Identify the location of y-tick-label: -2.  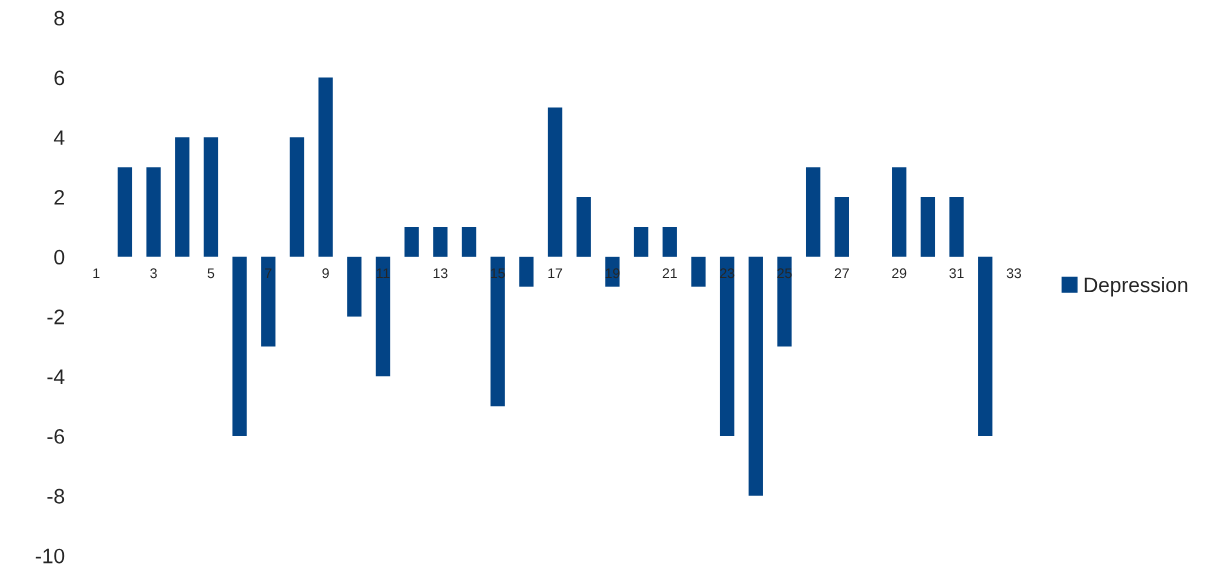
(55, 317).